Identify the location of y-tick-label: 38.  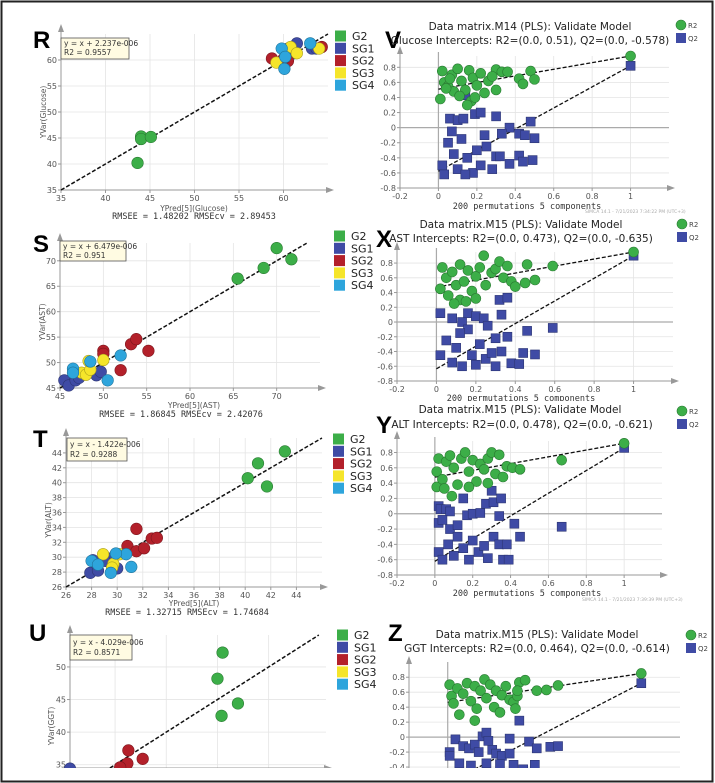
(57, 498).